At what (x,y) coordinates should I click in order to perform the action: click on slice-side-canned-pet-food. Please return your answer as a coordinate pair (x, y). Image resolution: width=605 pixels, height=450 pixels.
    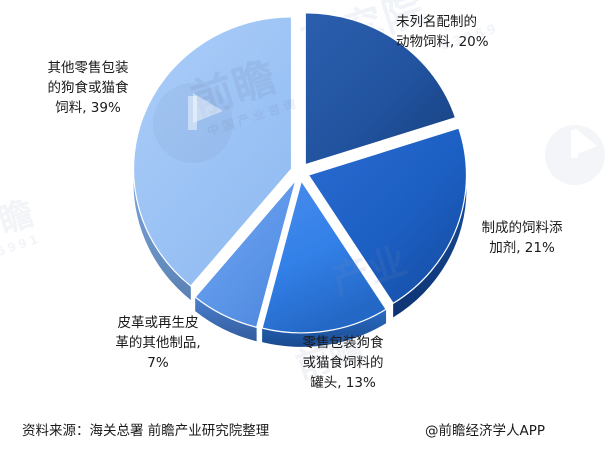
    Looking at the image, I should click on (324, 328).